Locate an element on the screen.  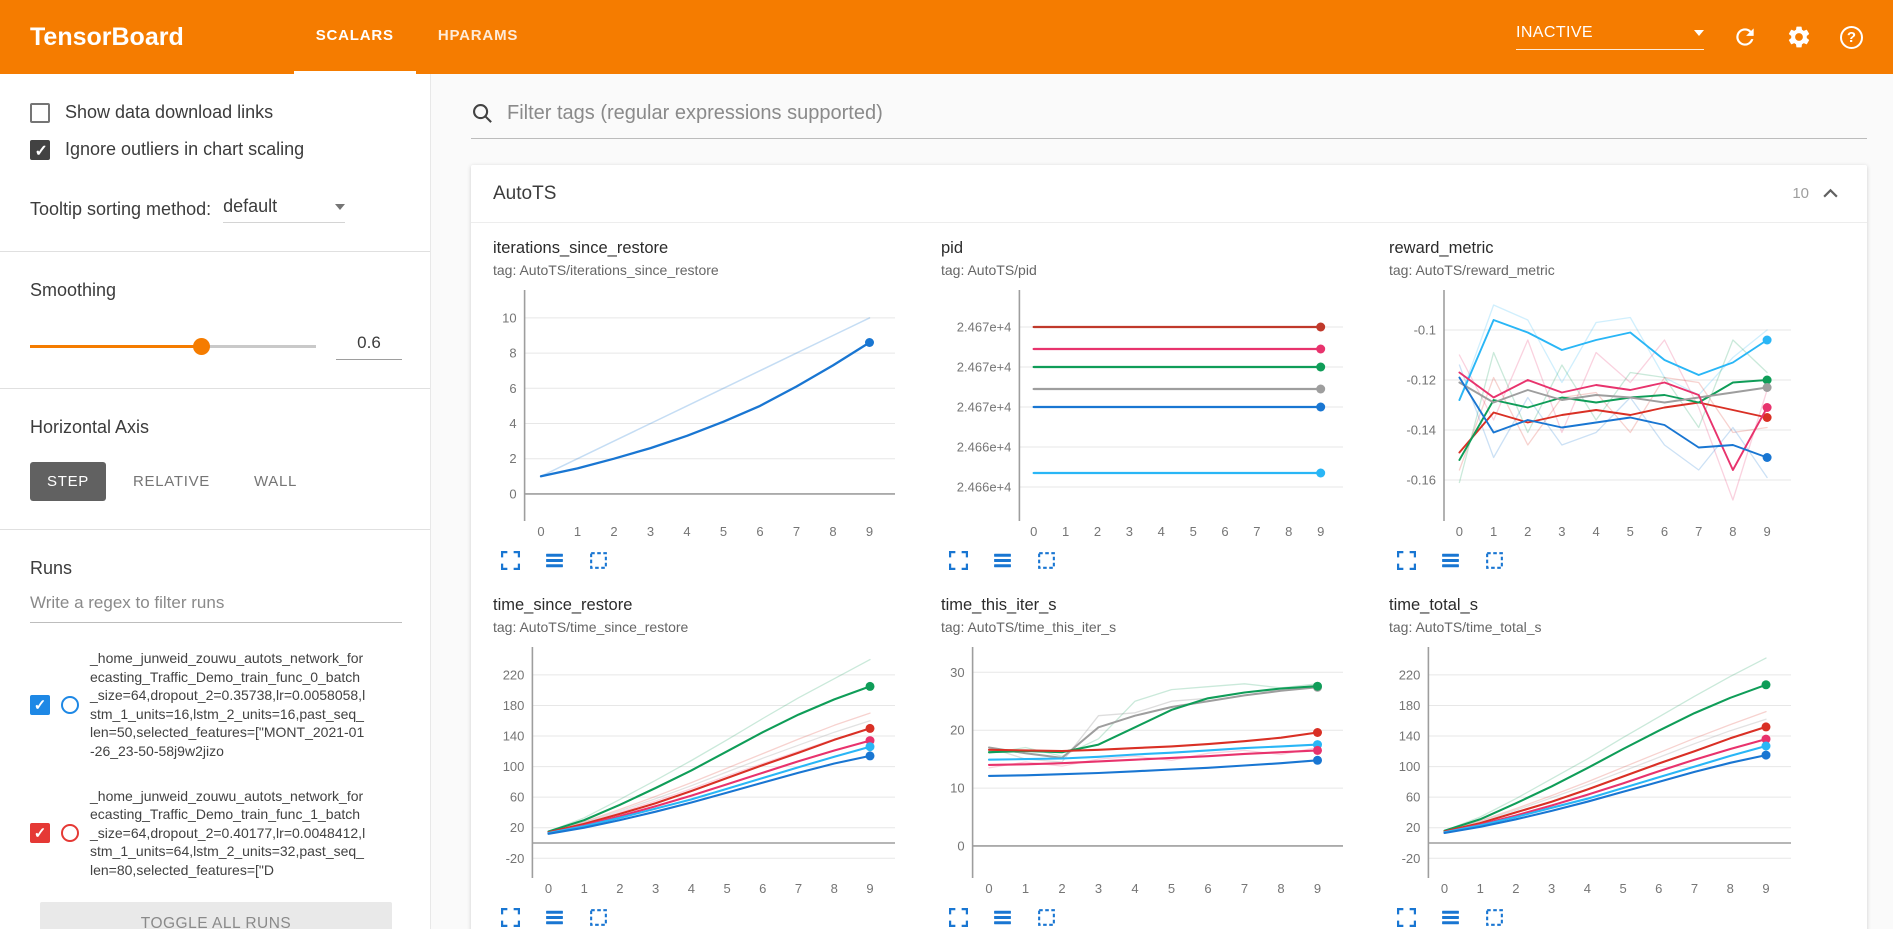
runs-filter-input is located at coordinates (216, 602).